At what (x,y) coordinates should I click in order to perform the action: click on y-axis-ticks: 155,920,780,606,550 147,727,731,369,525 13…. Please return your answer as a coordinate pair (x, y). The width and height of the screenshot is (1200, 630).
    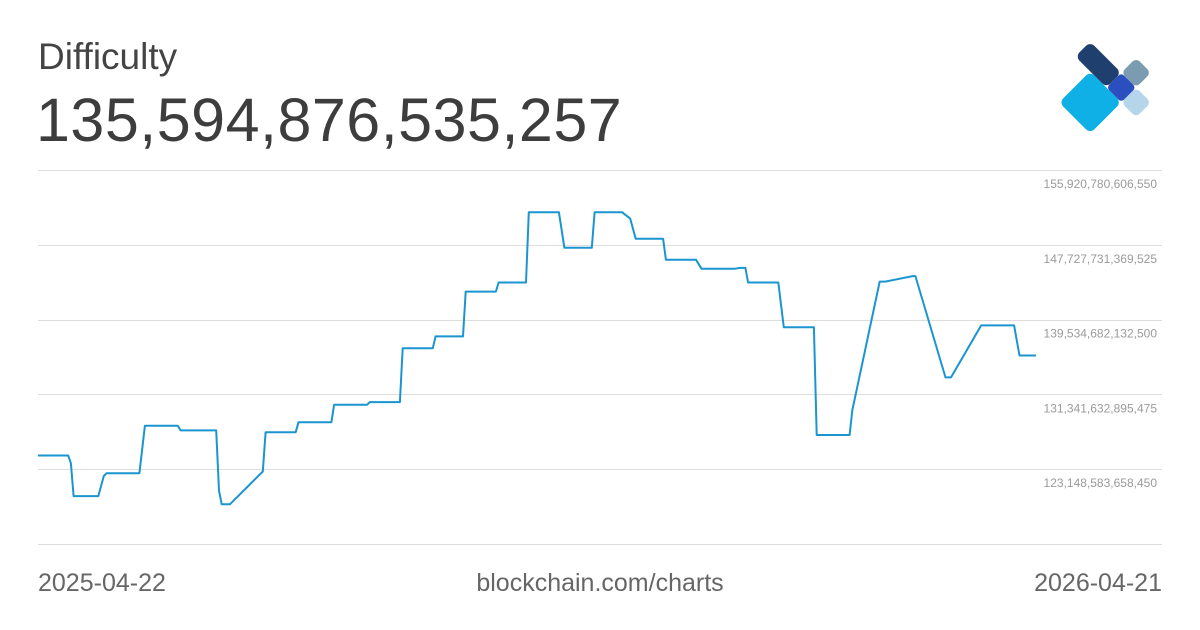
    Looking at the image, I should click on (1101, 333).